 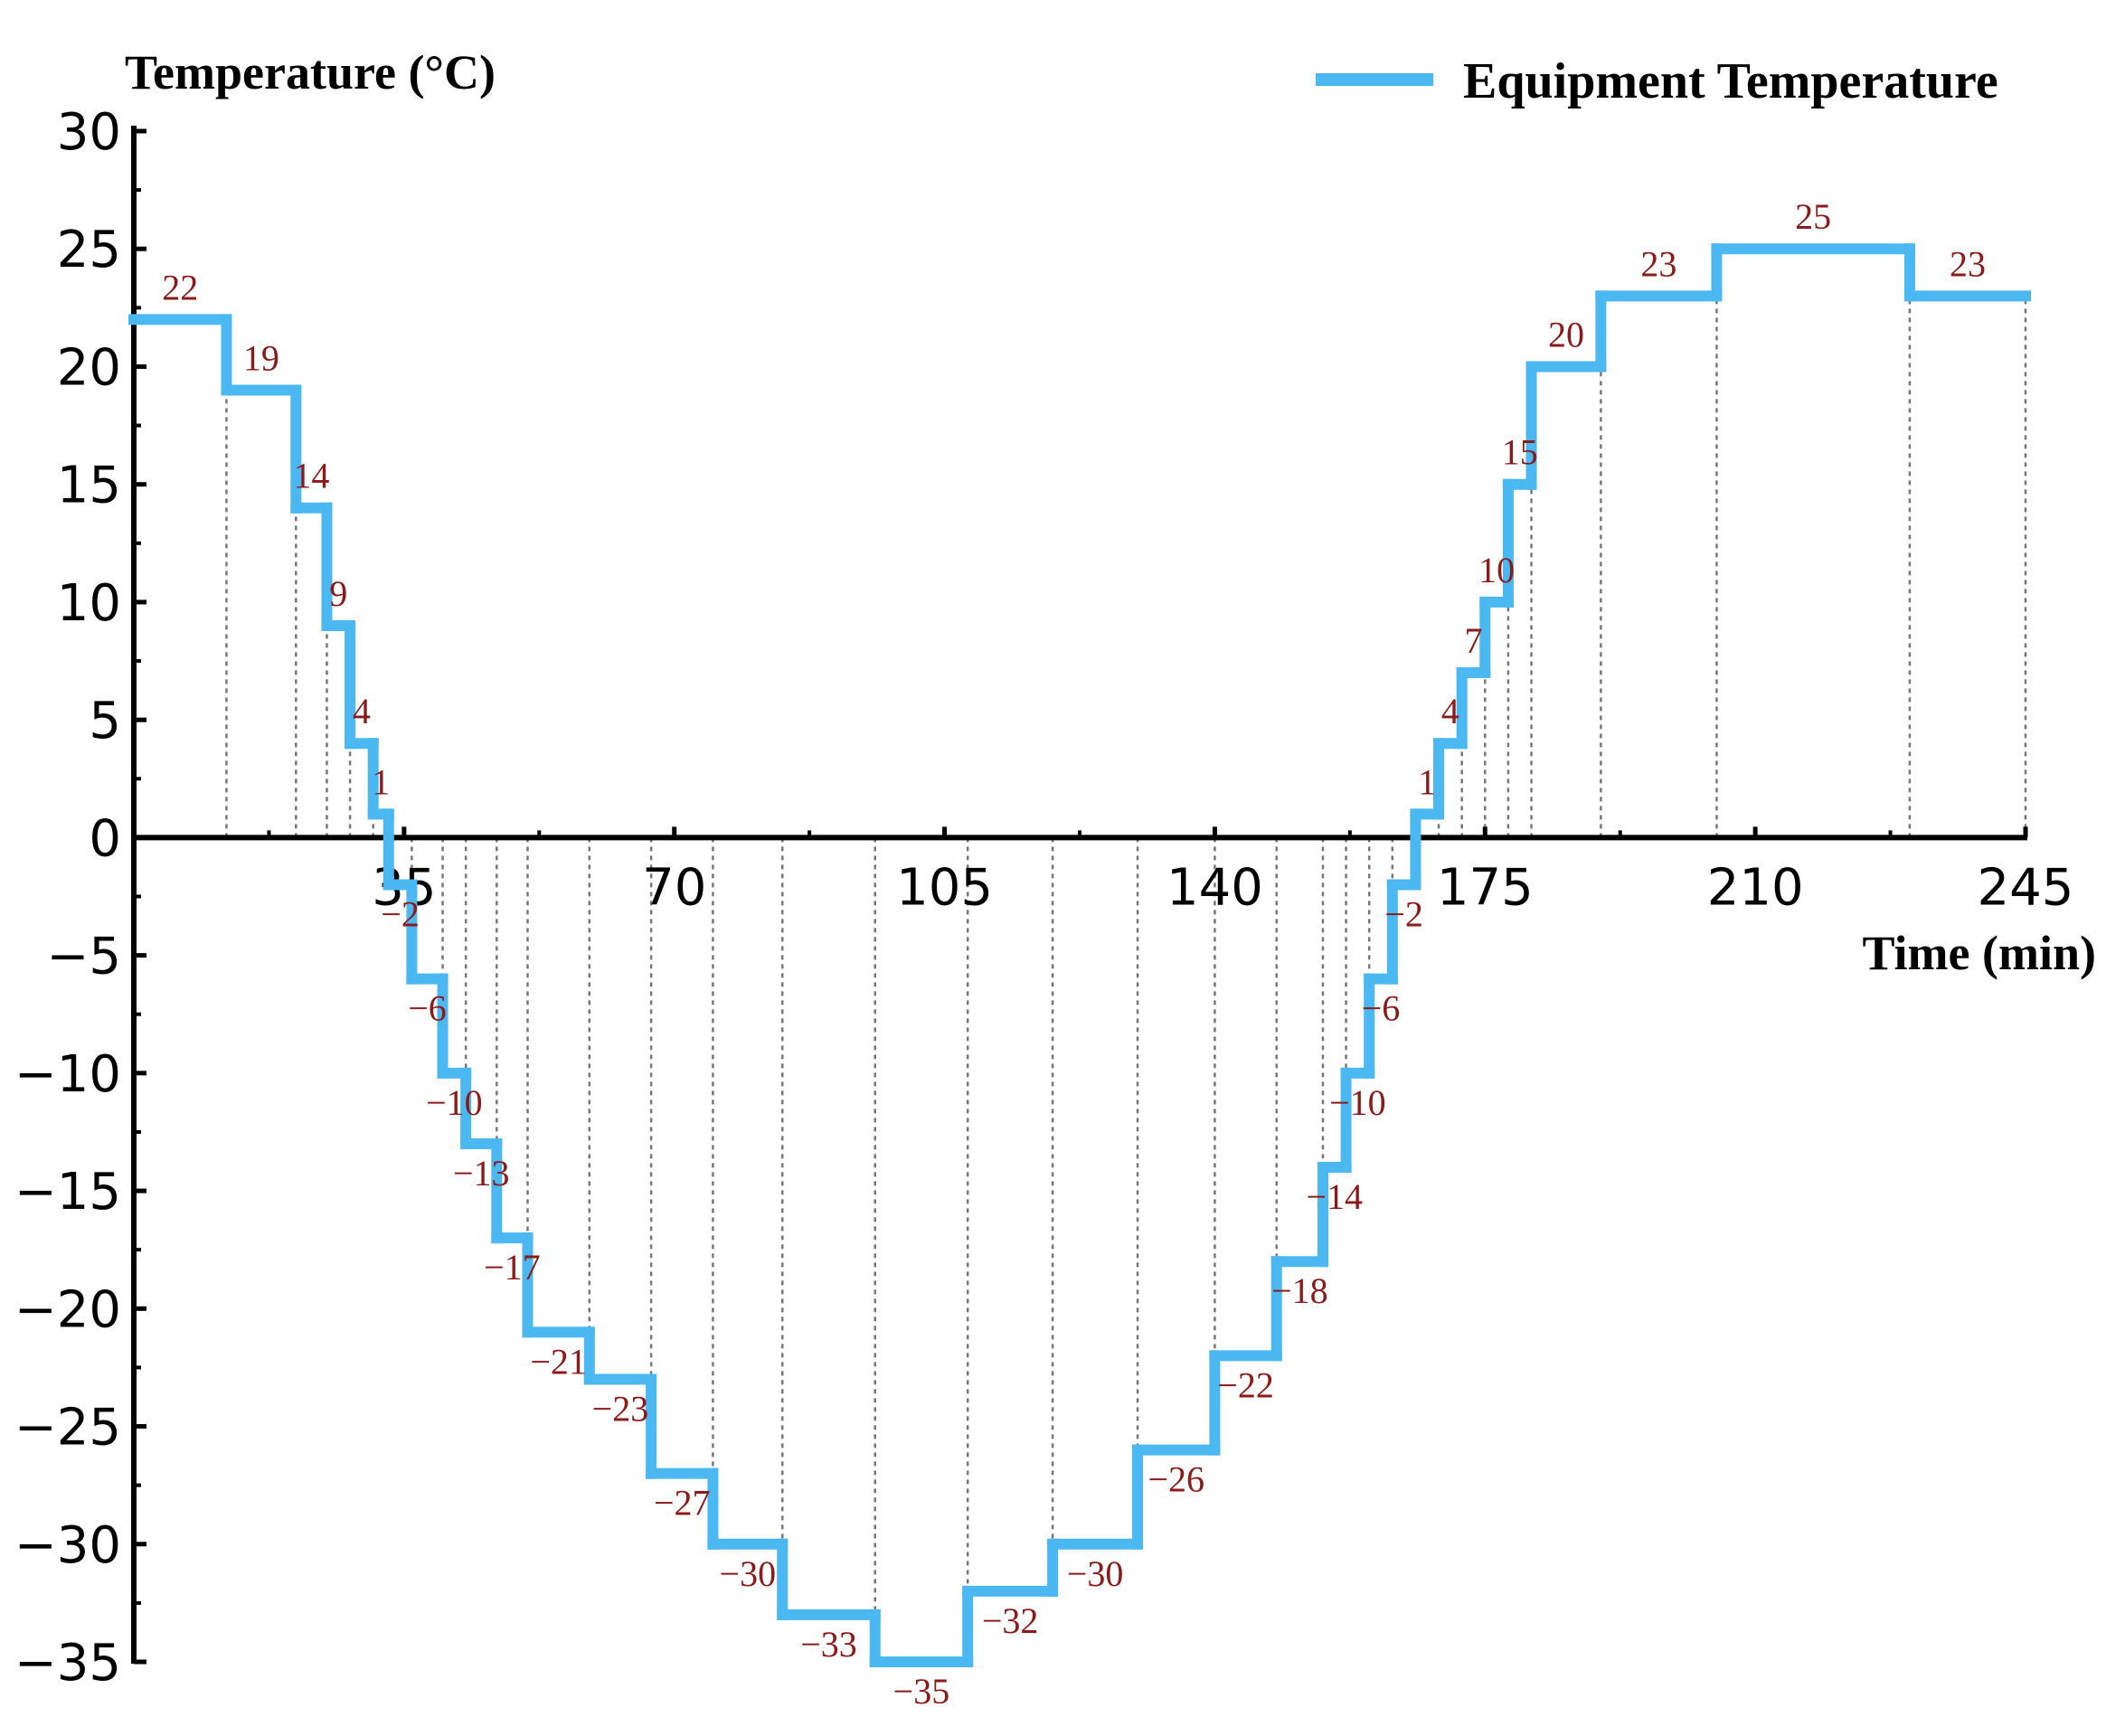 I want to click on x-tick-label: 245, so click(x=2026, y=888).